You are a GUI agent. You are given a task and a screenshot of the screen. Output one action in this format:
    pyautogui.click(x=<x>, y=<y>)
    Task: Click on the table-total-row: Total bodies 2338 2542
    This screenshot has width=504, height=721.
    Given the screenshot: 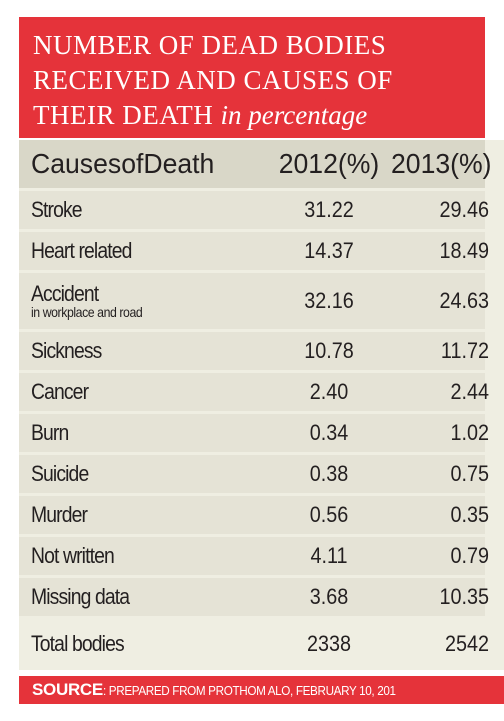 What is the action you would take?
    pyautogui.click(x=254, y=644)
    